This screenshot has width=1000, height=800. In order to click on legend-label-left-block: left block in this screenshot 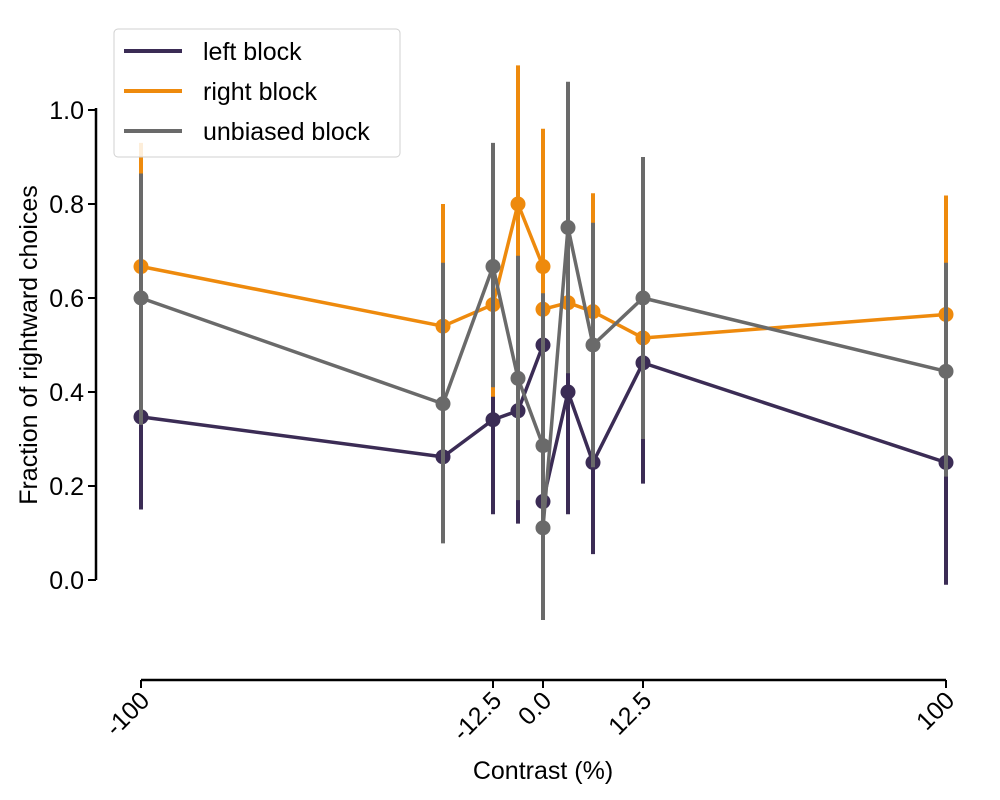, I will do `click(252, 52)`.